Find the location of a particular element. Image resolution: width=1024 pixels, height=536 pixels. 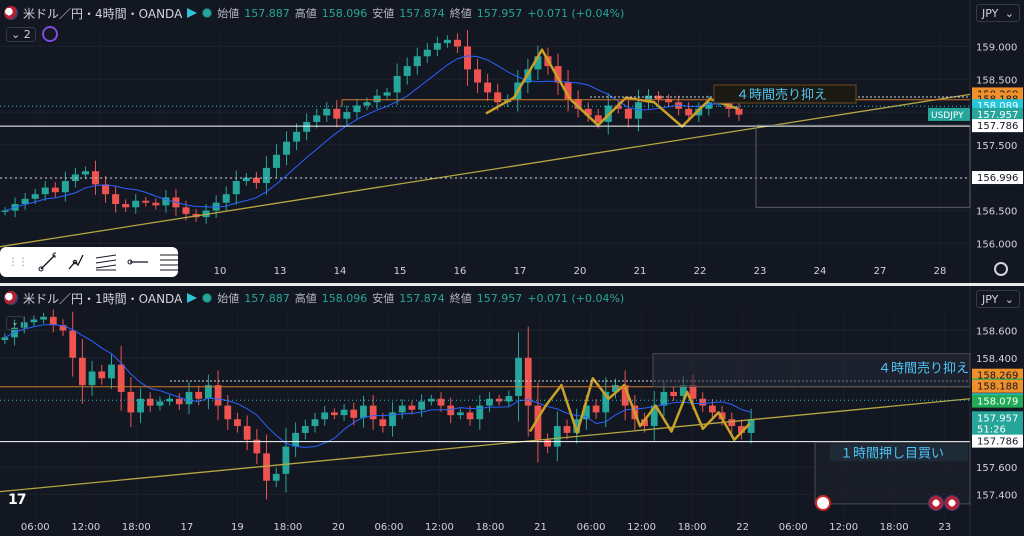

fib-channel-tool-icon is located at coordinates (105, 262).